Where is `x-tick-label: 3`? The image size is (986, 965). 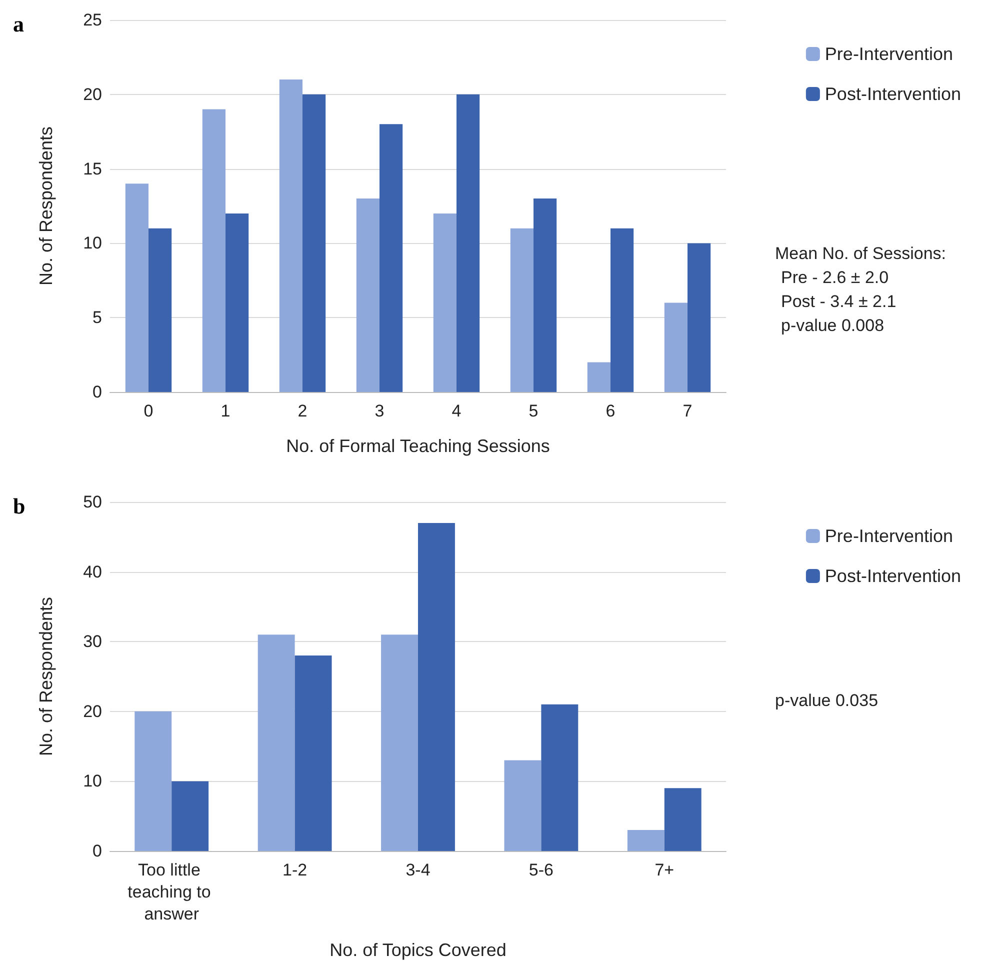 x-tick-label: 3 is located at coordinates (379, 411).